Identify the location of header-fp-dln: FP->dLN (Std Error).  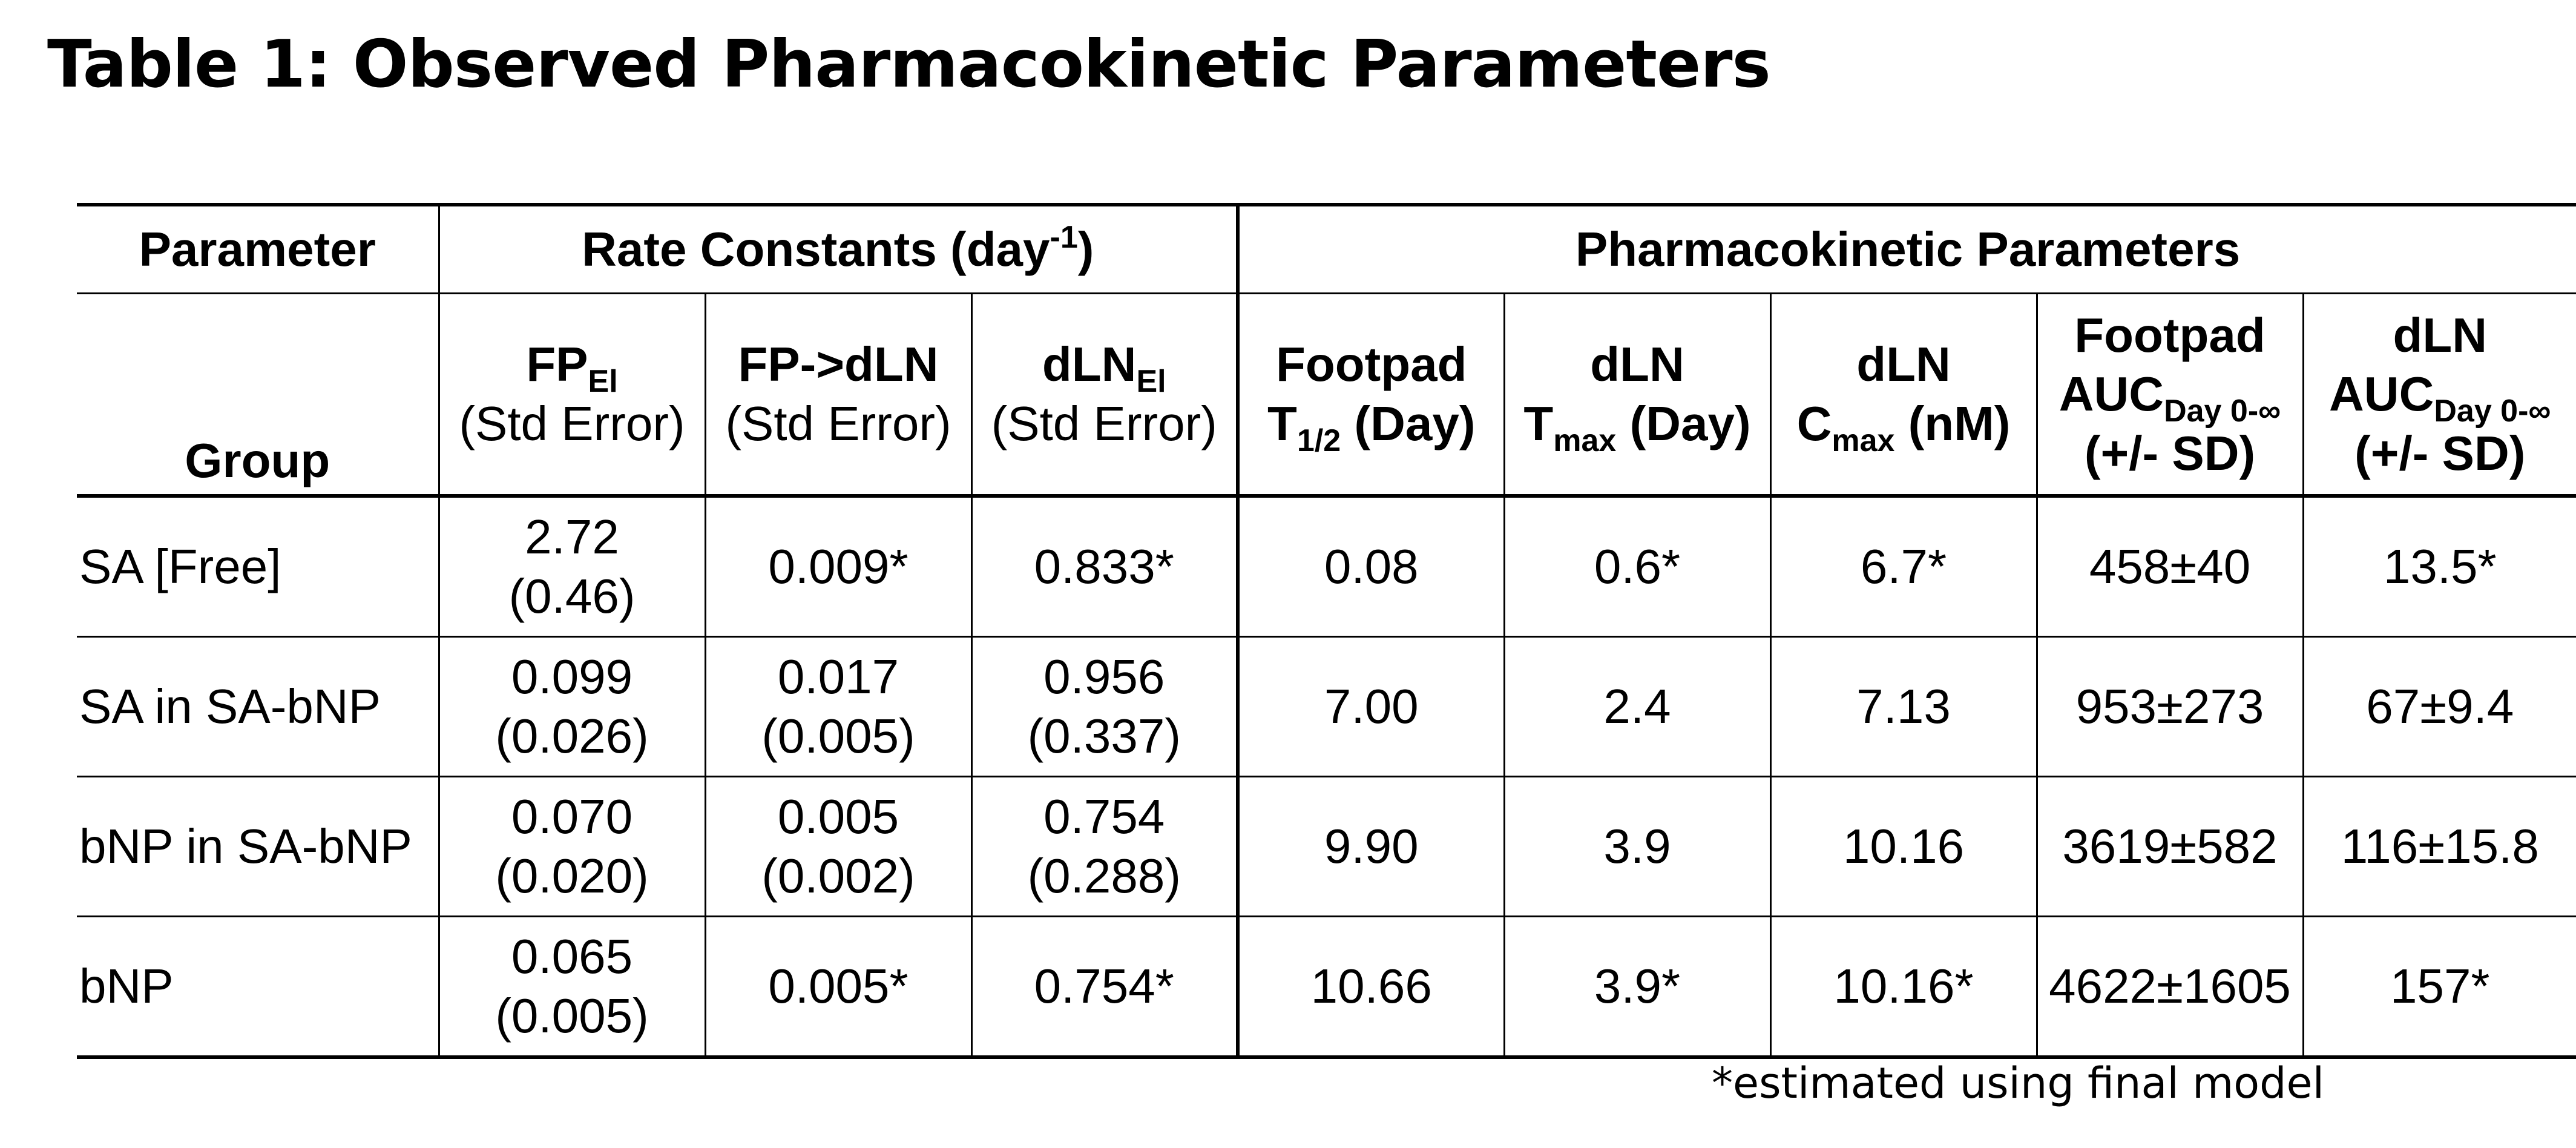
(837, 395).